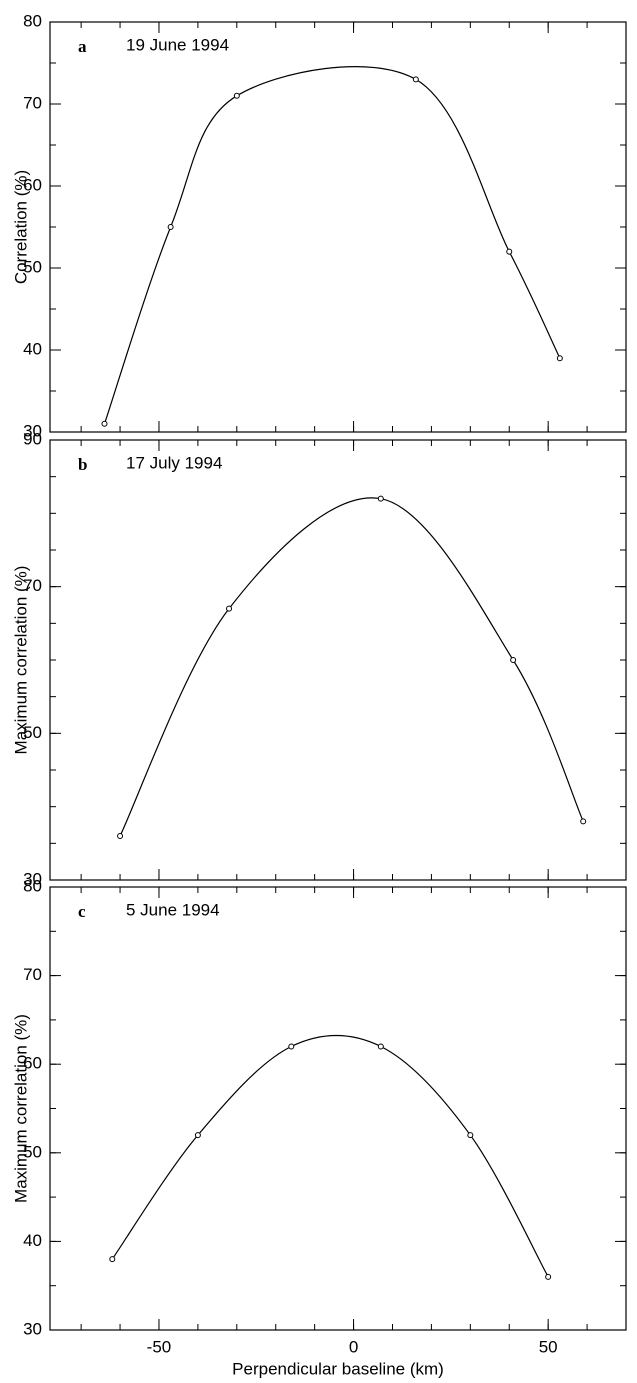  I want to click on y-tick-label: 90, so click(32, 438).